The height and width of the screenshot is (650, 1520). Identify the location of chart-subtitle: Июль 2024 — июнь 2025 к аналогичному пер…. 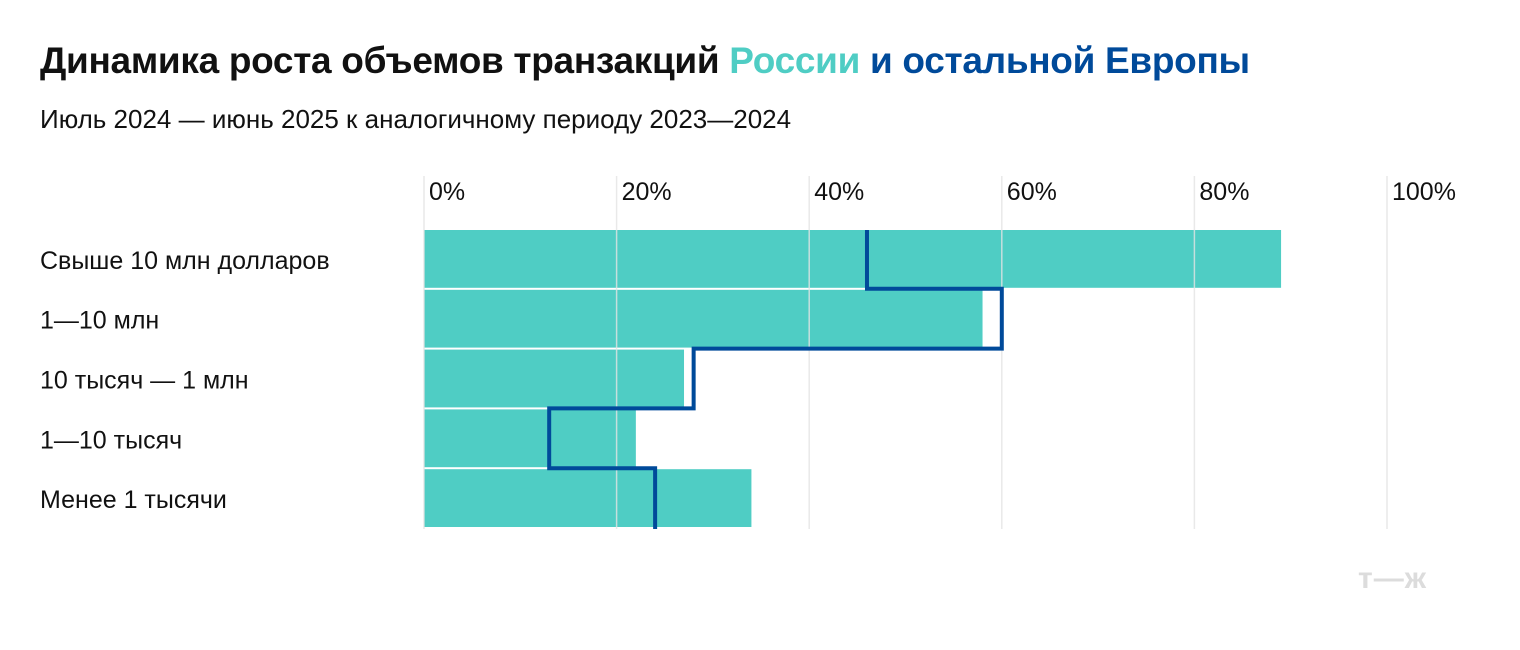
(416, 119).